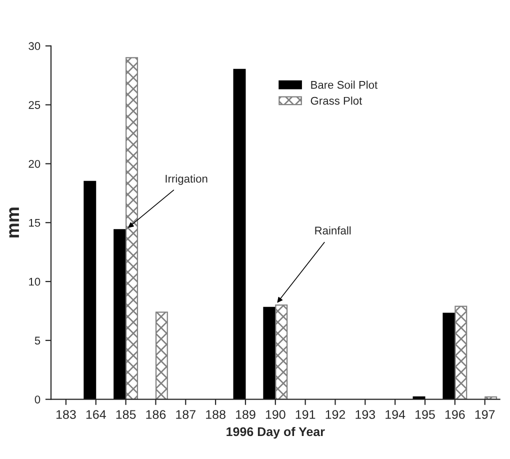 Image resolution: width=510 pixels, height=459 pixels. Describe the element at coordinates (186, 414) in the screenshot. I see `x-tick-label: 187` at that location.